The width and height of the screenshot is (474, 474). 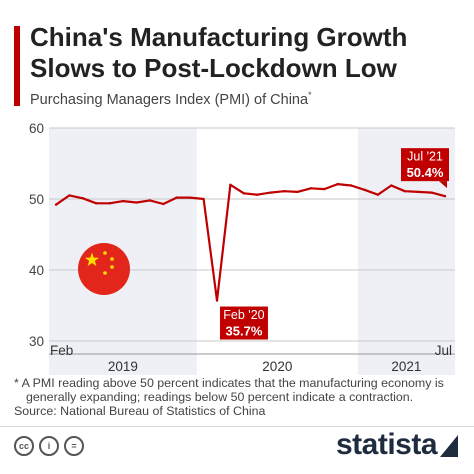 What do you see at coordinates (243, 315) in the screenshot?
I see `annotation-label: Feb '20` at bounding box center [243, 315].